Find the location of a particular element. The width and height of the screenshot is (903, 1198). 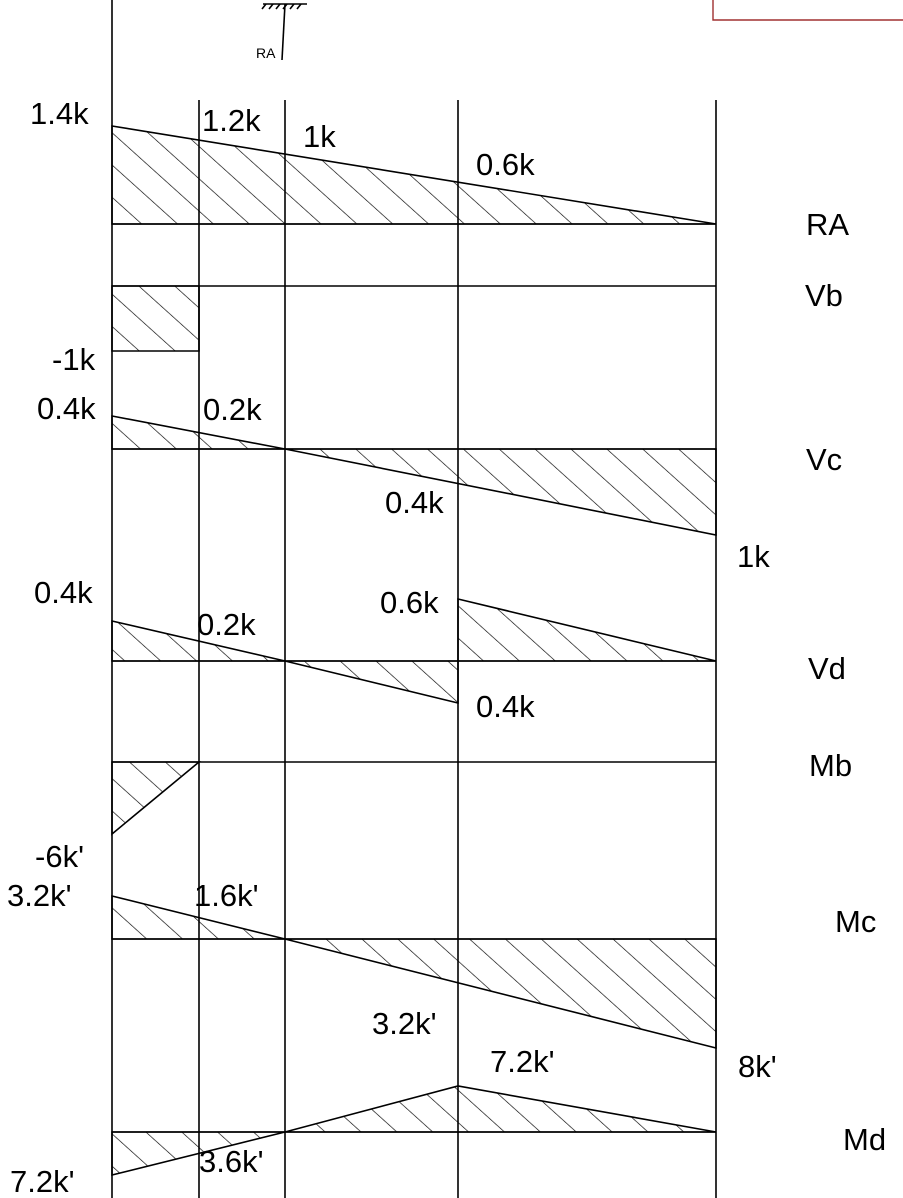

mc-value-1: 3.2k' is located at coordinates (39, 895).